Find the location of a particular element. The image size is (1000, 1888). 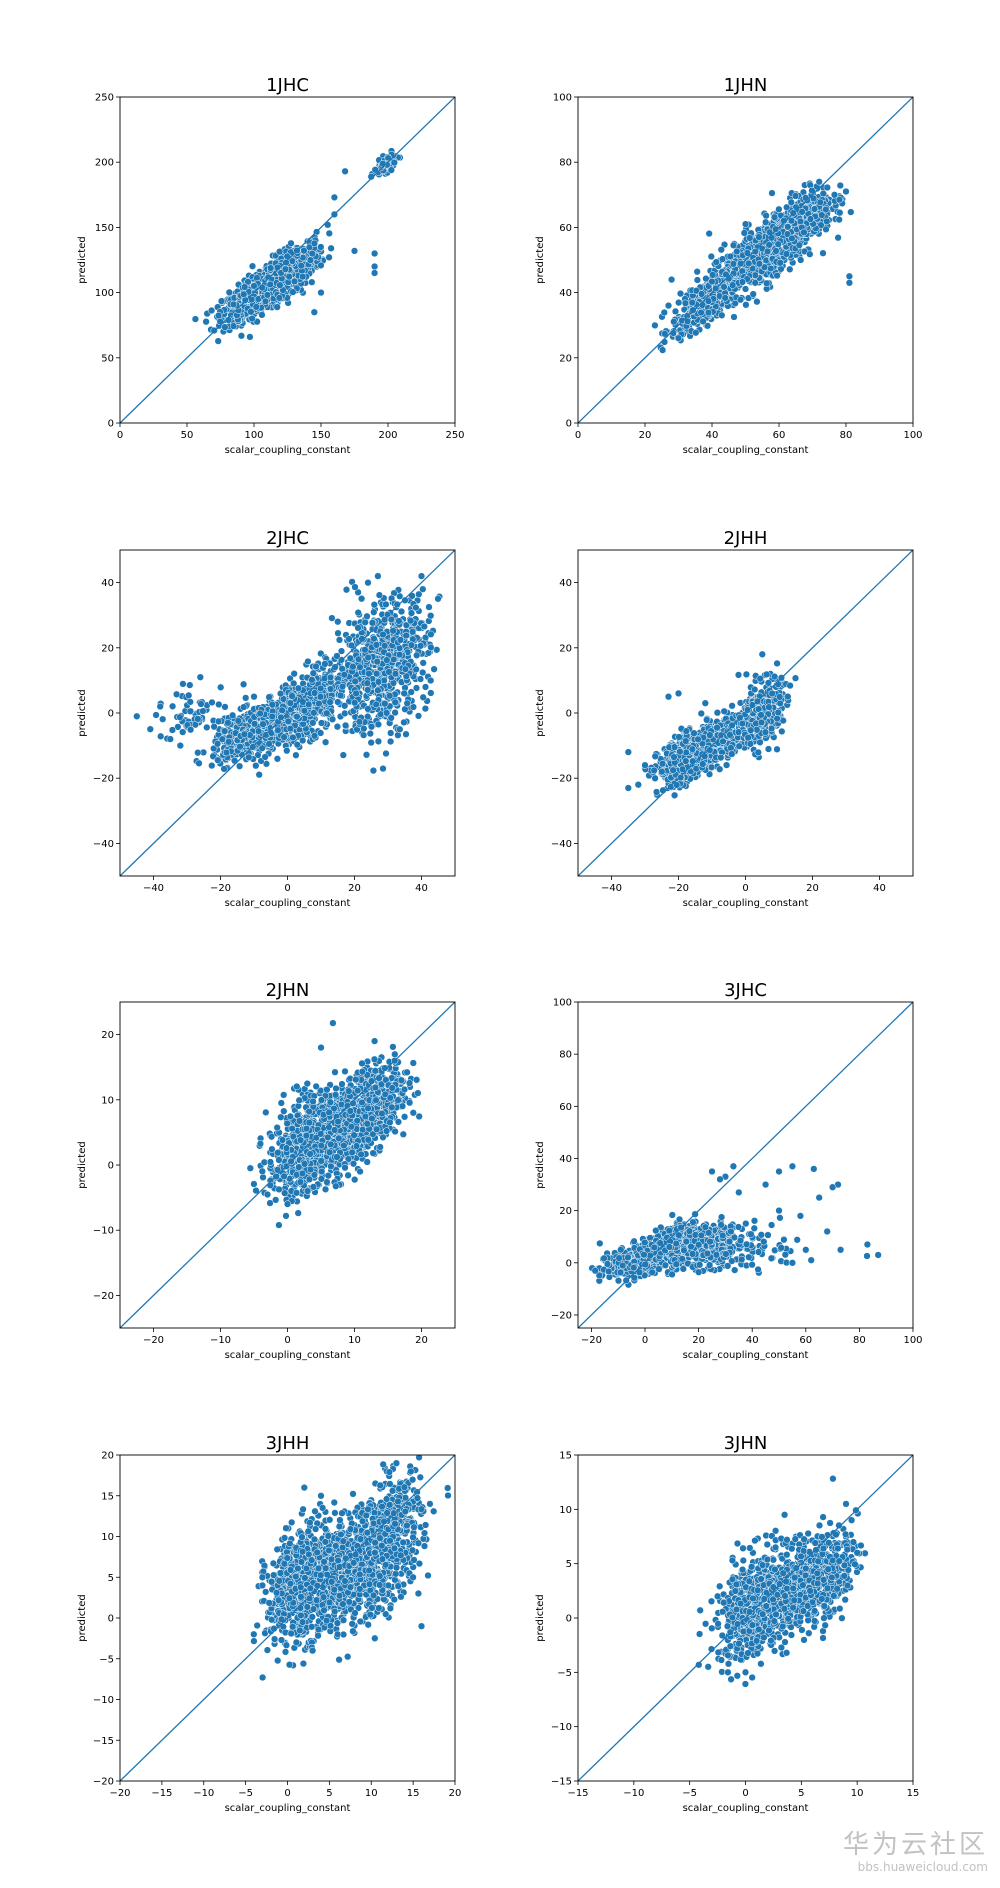

axes-frame is located at coordinates (287, 260).